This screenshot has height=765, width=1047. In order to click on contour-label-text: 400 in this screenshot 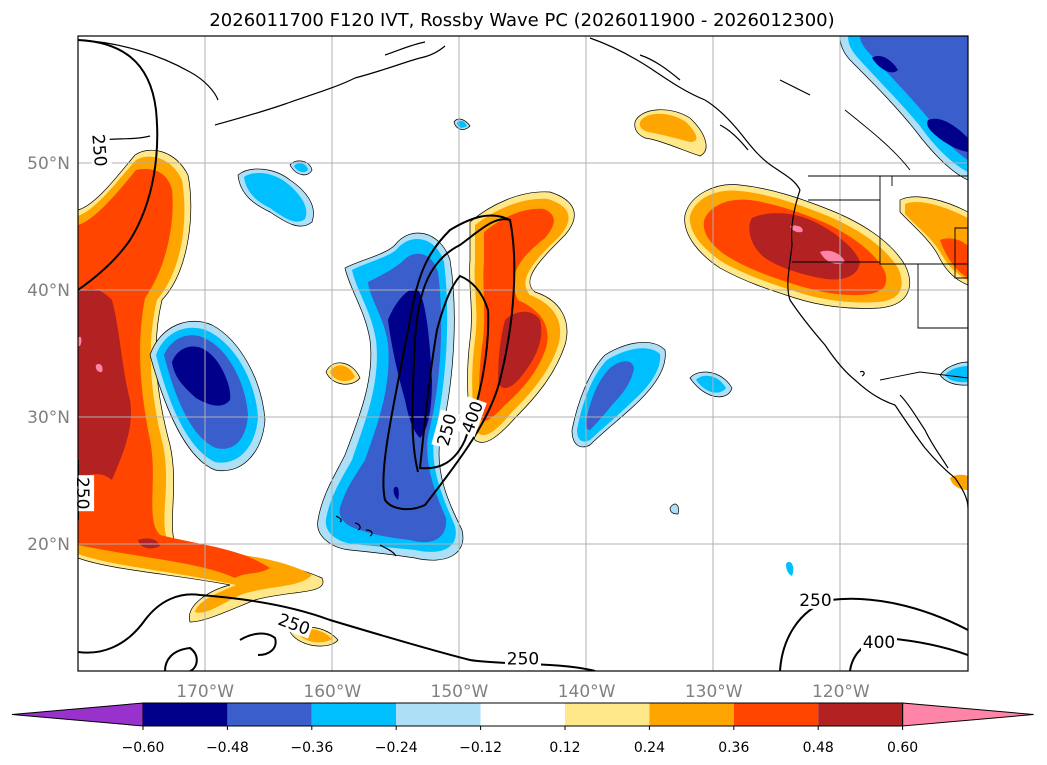, I will do `click(879, 643)`.